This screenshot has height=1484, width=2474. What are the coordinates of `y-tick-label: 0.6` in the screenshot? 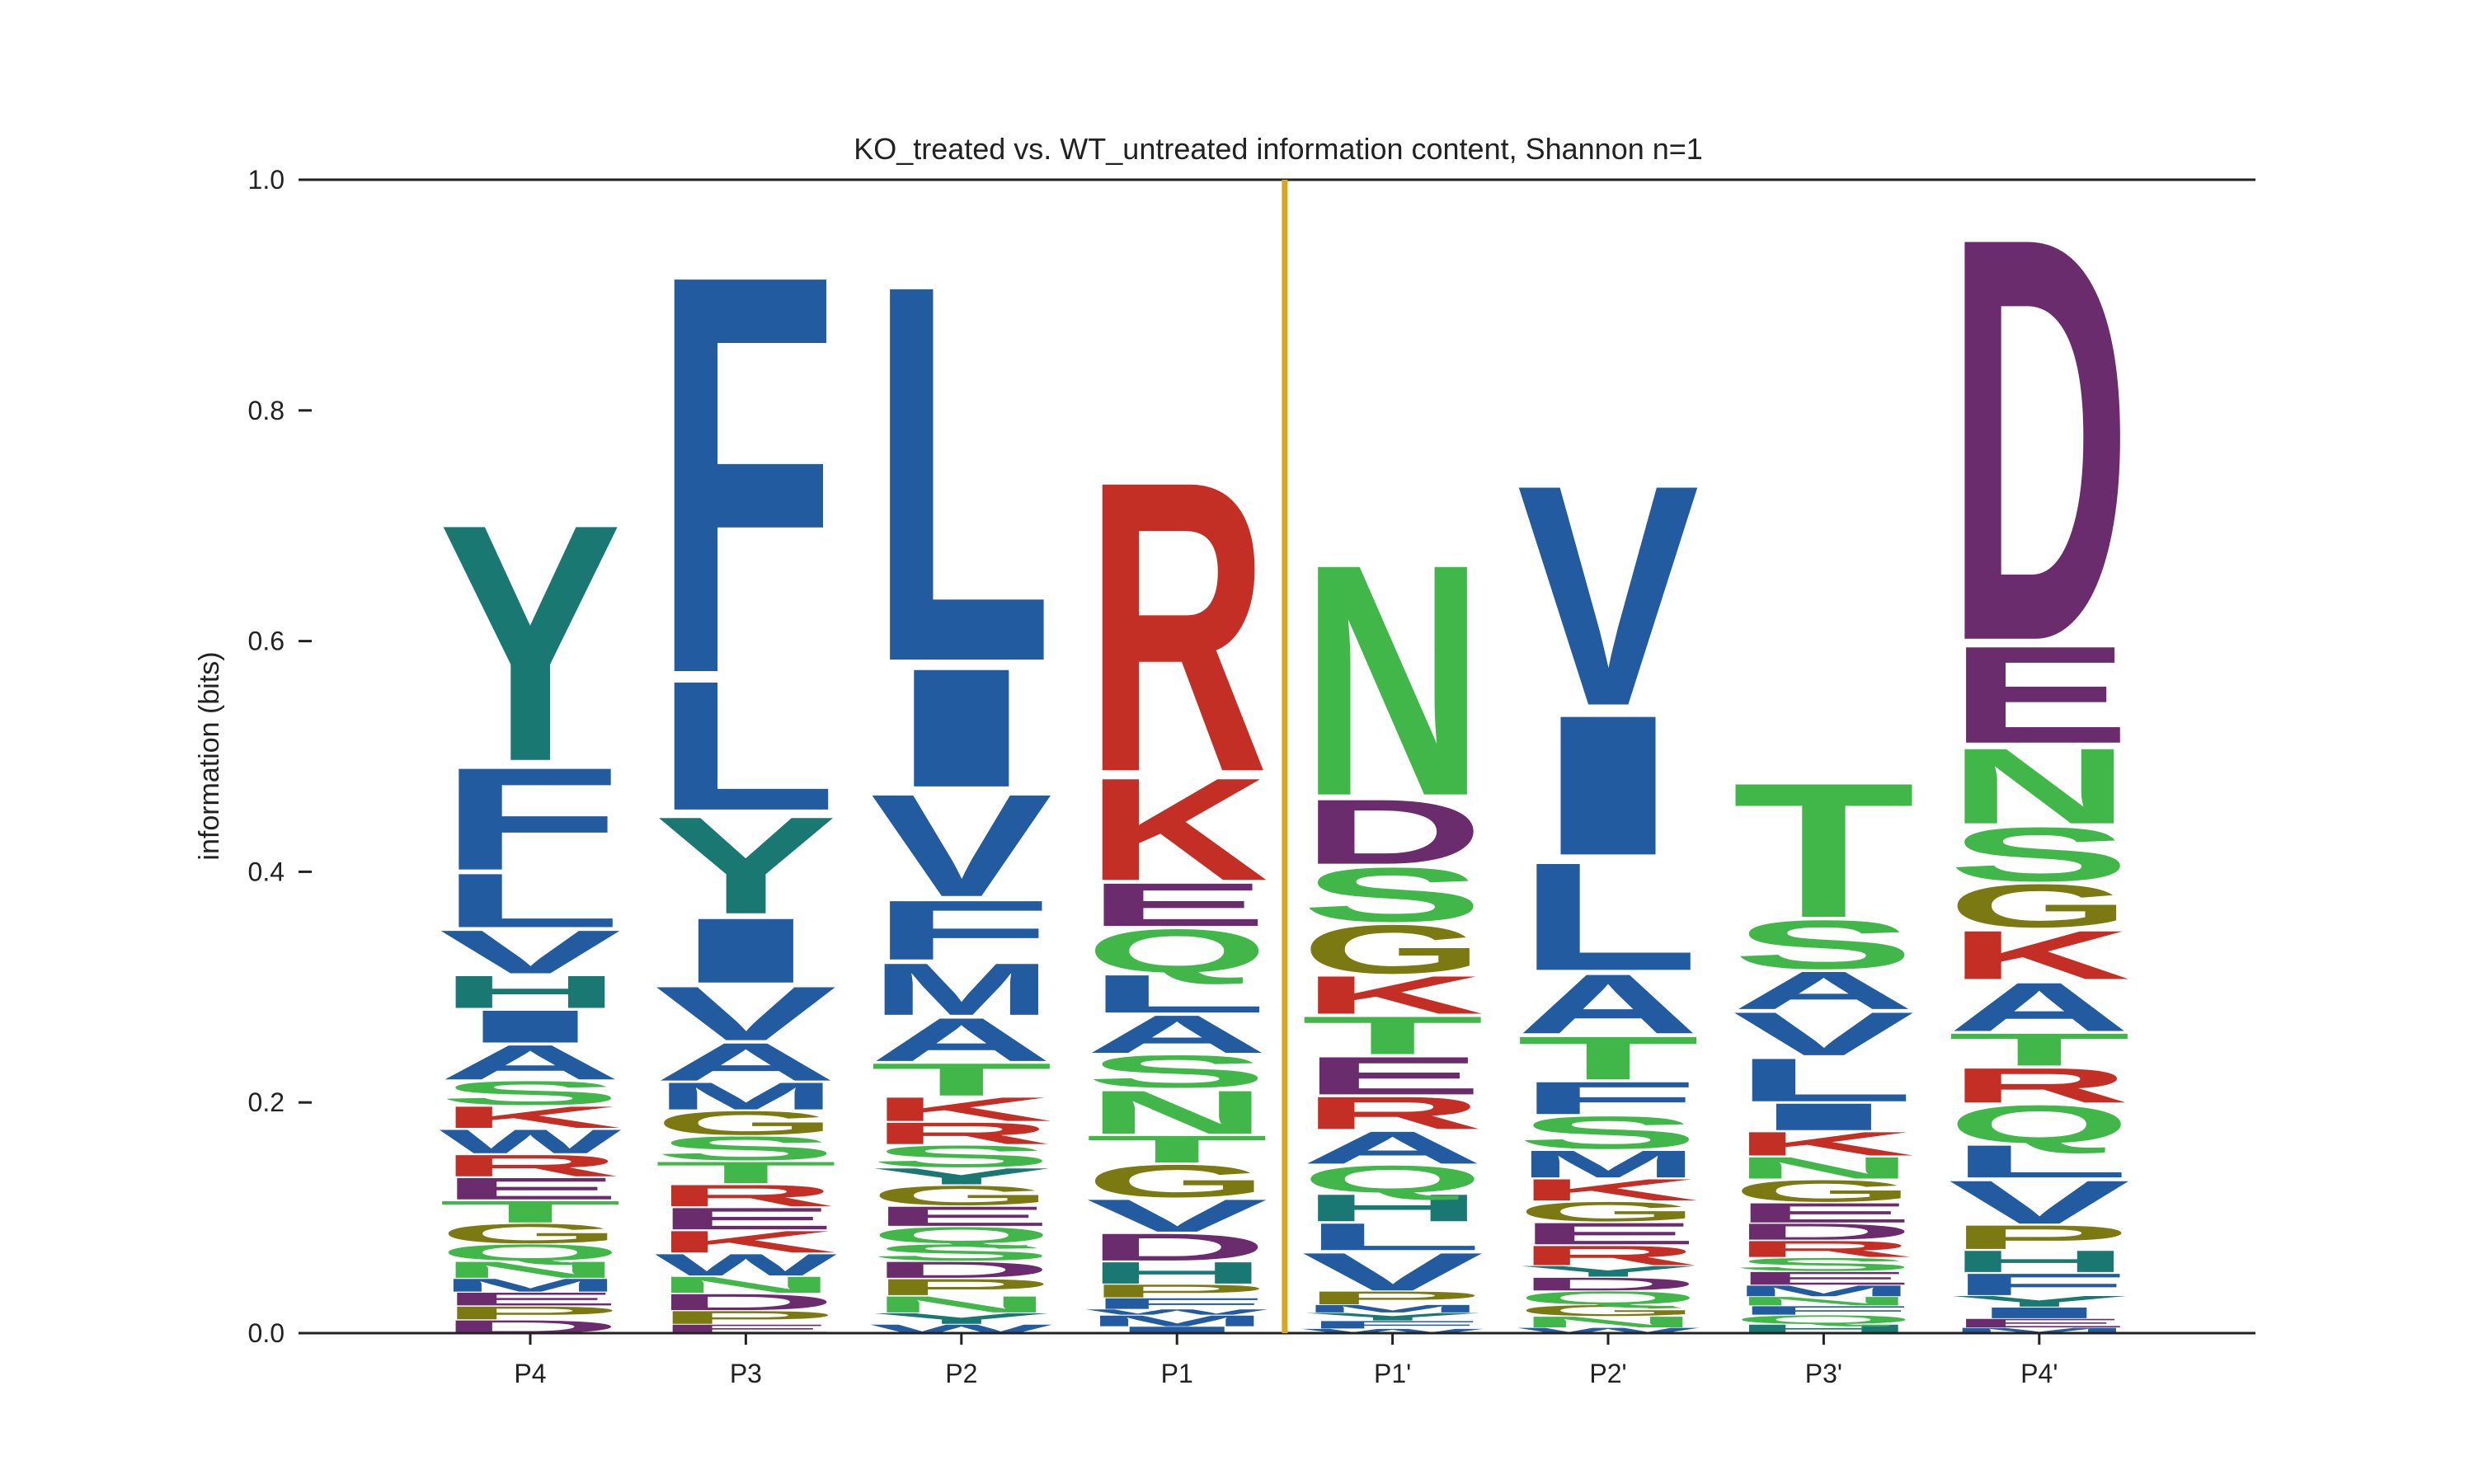 It's located at (266, 641).